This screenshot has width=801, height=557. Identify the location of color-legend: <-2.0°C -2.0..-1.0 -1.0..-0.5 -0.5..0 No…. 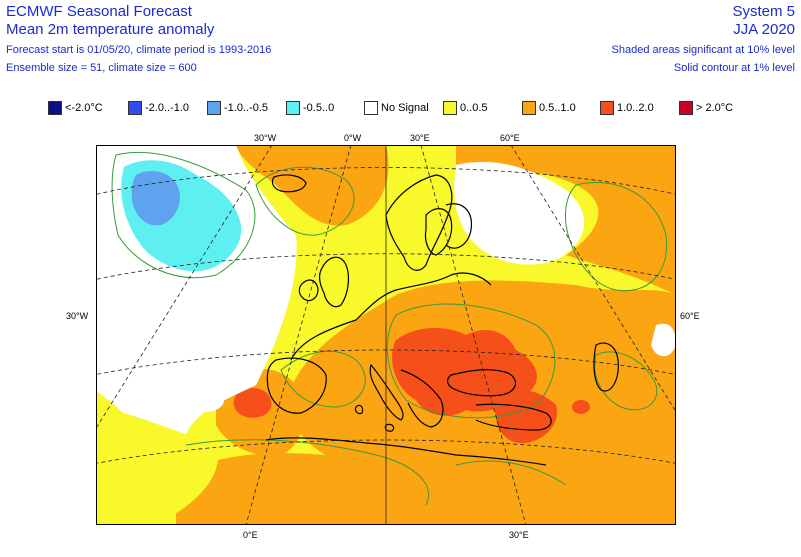
(400, 109).